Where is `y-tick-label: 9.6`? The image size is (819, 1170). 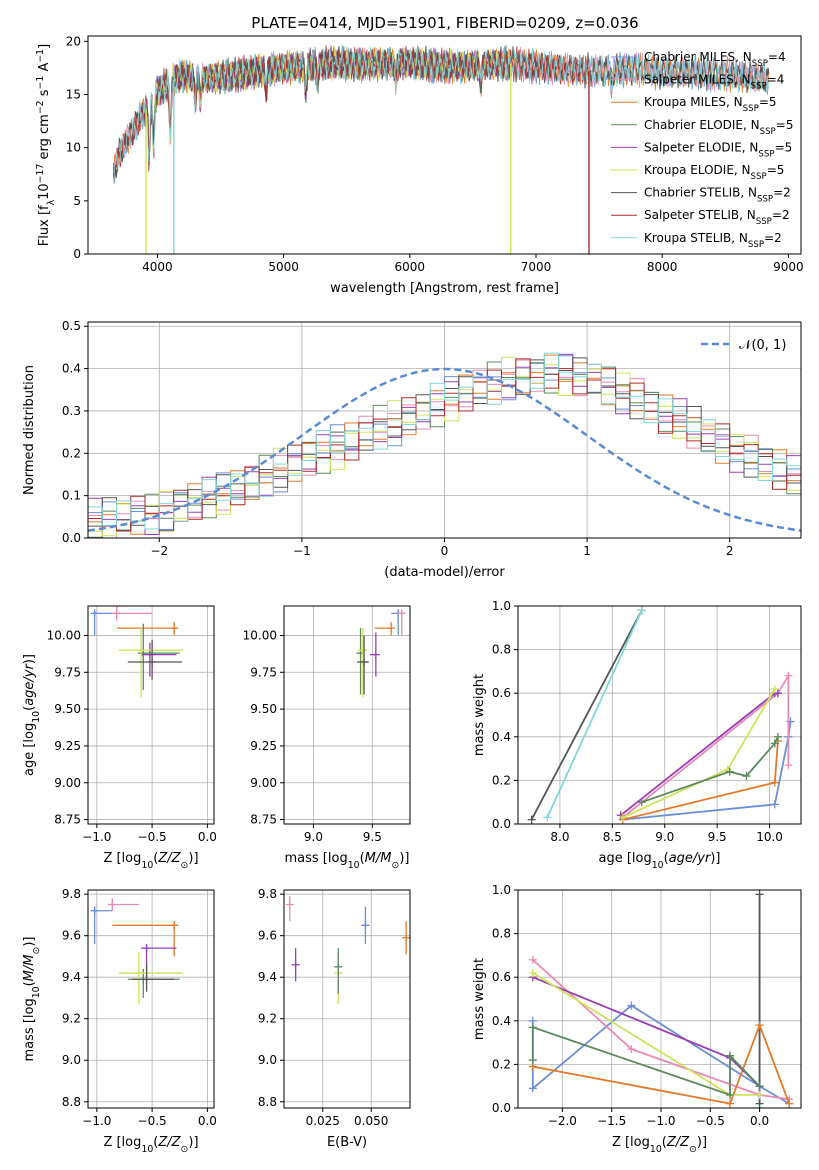
y-tick-label: 9.6 is located at coordinates (71, 936).